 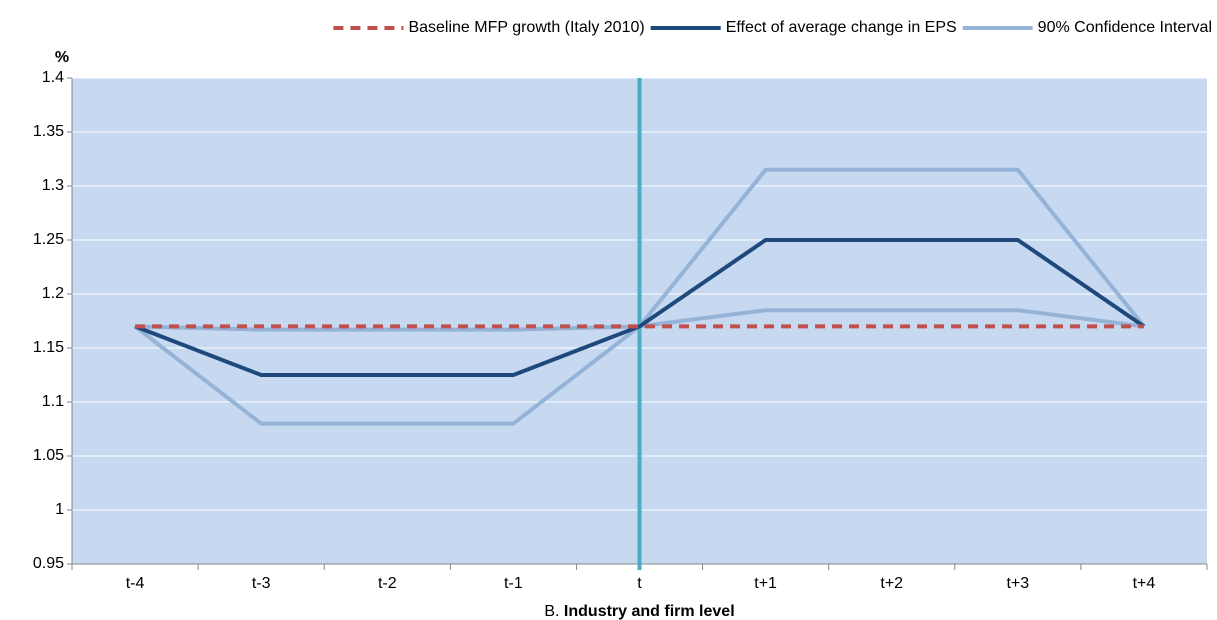 I want to click on x-tick-label: t+2, so click(x=891, y=583).